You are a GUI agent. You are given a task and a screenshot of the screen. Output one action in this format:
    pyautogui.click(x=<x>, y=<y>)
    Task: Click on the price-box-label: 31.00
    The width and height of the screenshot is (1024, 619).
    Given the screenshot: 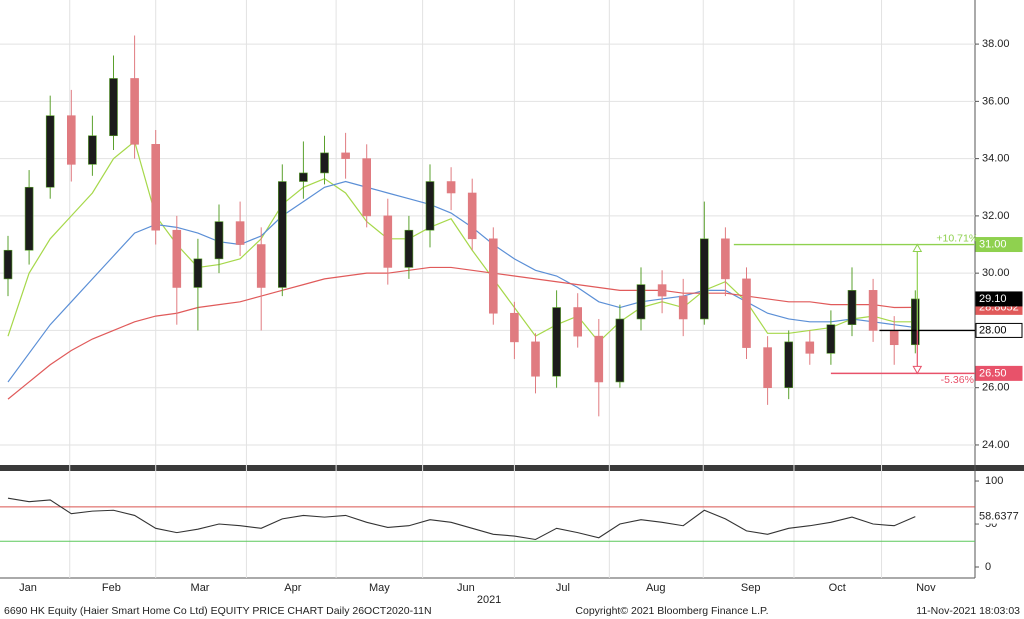 What is the action you would take?
    pyautogui.click(x=993, y=244)
    